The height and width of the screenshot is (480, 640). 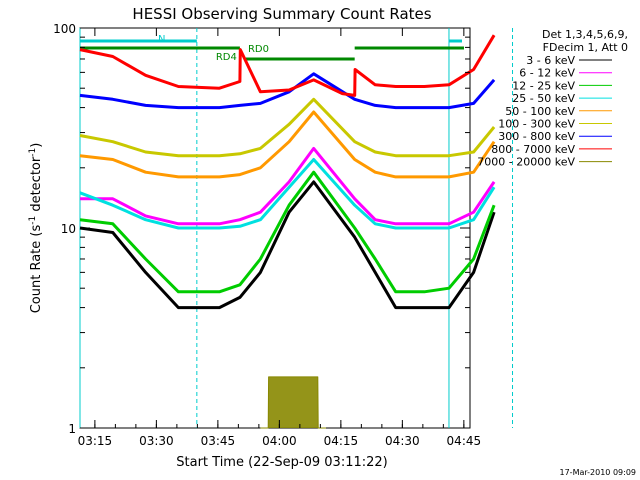 I want to click on y-tick-label-0: 1, so click(x=72, y=429).